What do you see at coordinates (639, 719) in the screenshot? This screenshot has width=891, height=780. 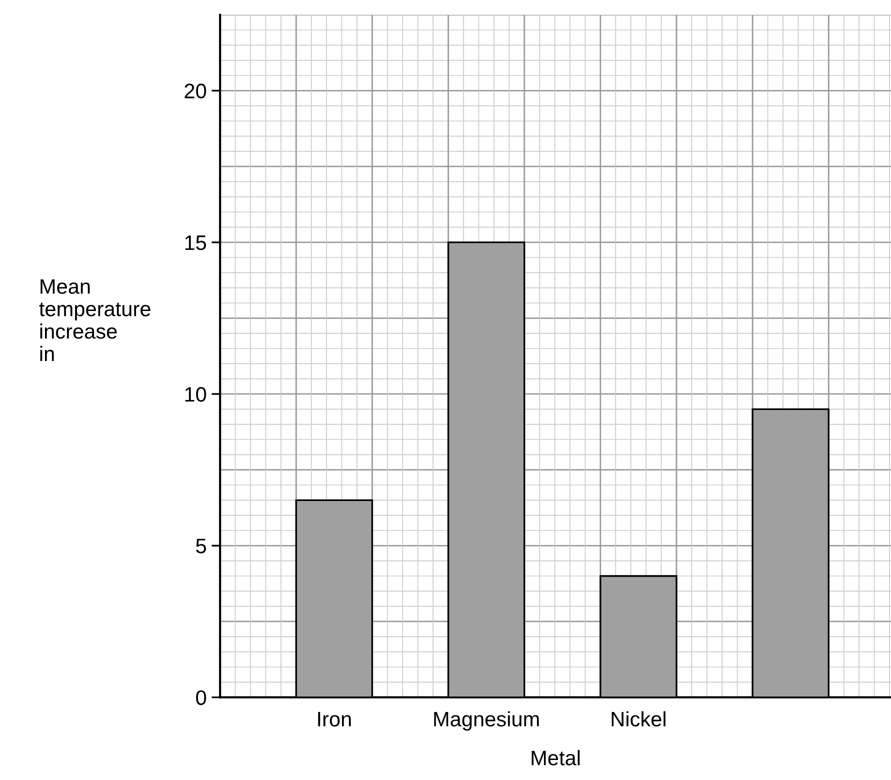 I see `x-tick-label: Nickel` at bounding box center [639, 719].